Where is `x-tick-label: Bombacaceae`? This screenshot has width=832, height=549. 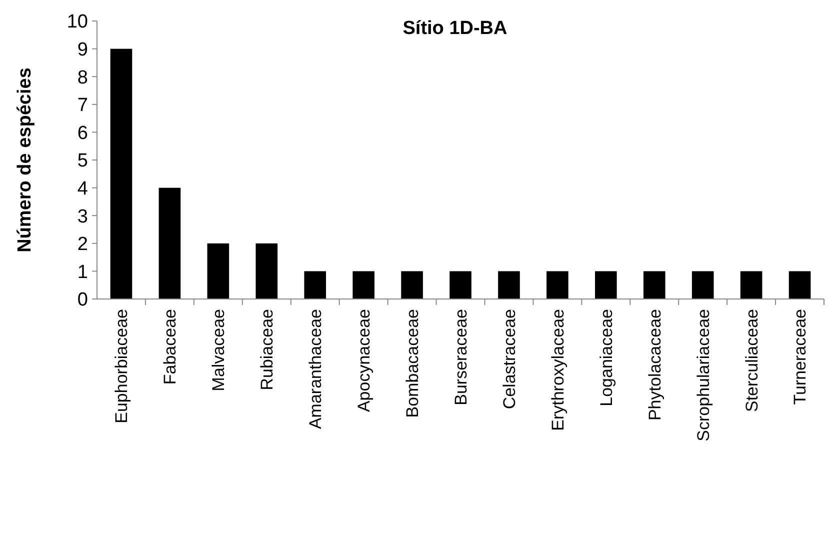
x-tick-label: Bombacaceae is located at coordinates (412, 363).